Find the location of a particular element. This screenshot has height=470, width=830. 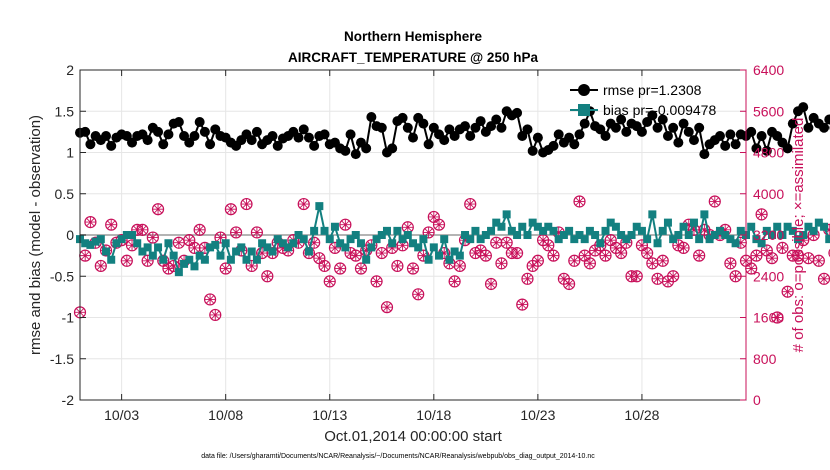

y2-tick-label: 5600 is located at coordinates (768, 111).